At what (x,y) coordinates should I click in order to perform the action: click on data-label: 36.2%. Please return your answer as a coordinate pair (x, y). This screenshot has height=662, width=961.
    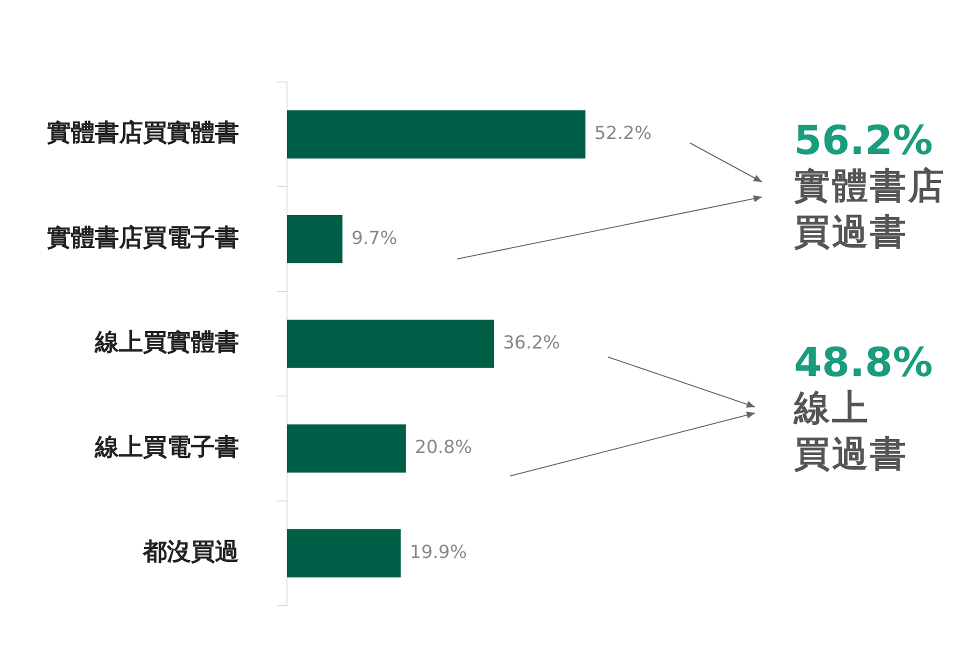
    Looking at the image, I should click on (531, 343).